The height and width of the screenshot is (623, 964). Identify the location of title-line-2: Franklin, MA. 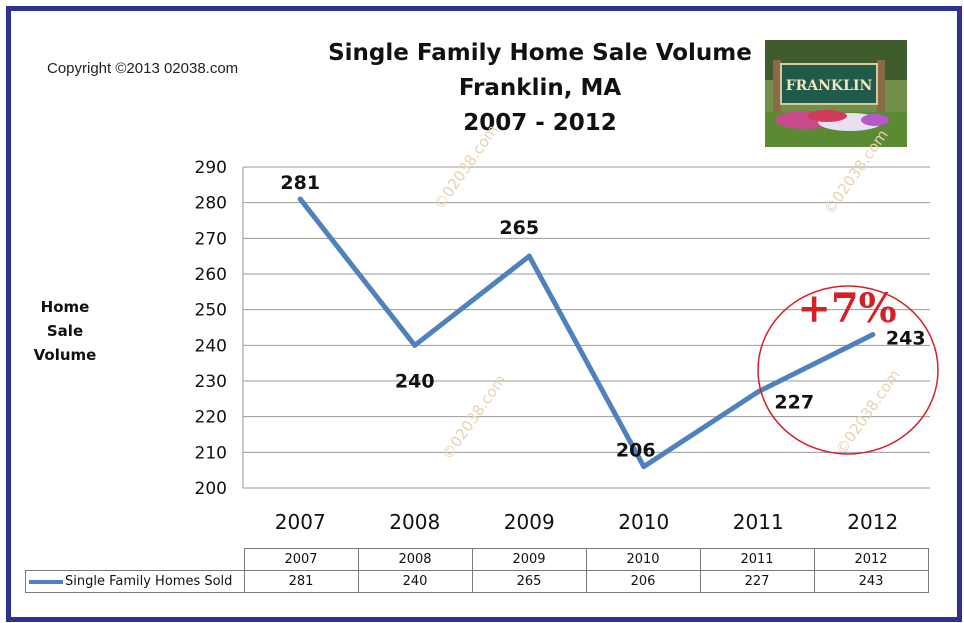
(540, 88).